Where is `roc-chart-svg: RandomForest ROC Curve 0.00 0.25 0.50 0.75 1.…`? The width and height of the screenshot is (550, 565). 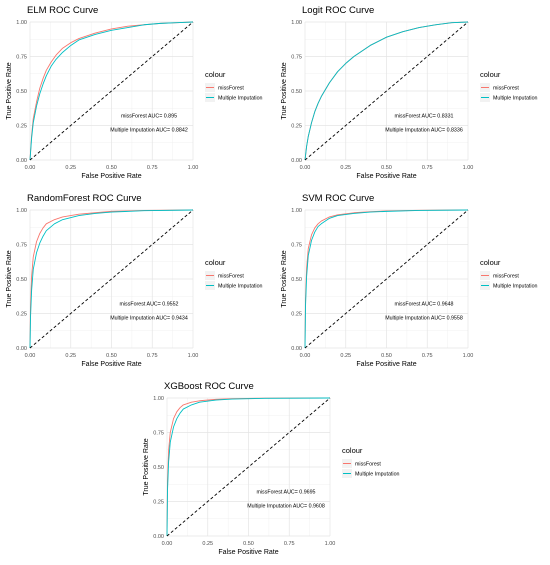 roc-chart-svg: RandomForest ROC Curve 0.00 0.25 0.50 0.75 1.… is located at coordinates (134, 280).